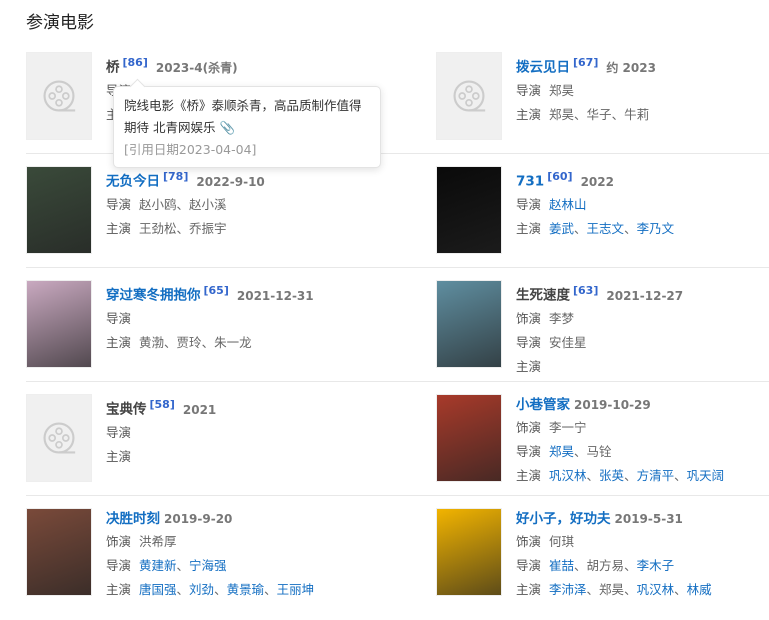  Describe the element at coordinates (563, 519) in the screenshot. I see `movie-title: 好小子，好功夫` at that location.